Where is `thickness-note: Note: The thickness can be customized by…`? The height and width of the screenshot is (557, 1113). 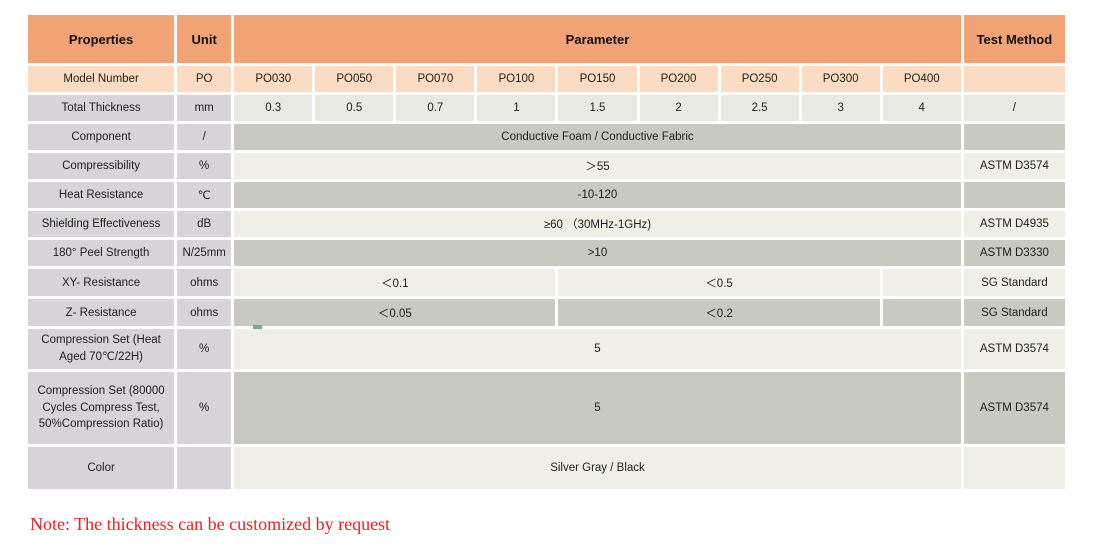 thickness-note: Note: The thickness can be customized by… is located at coordinates (210, 524).